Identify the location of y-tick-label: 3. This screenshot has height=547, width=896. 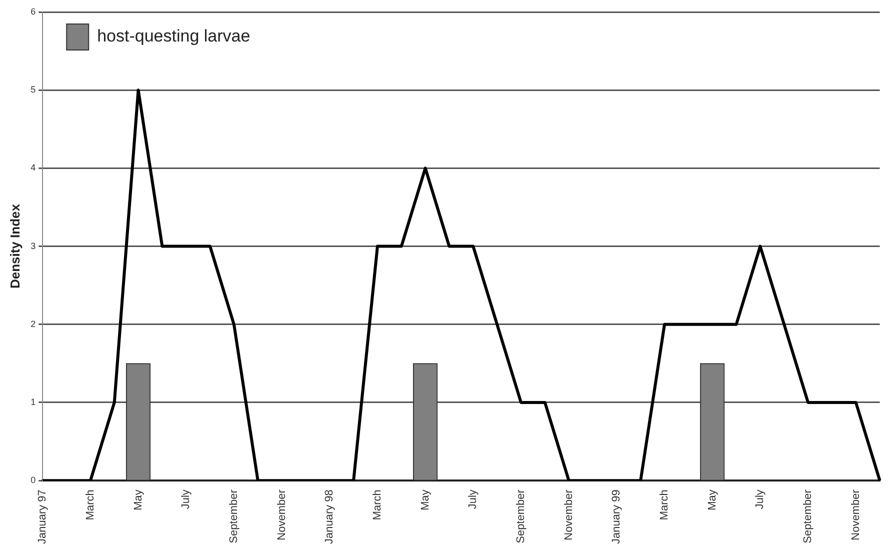
(33, 245).